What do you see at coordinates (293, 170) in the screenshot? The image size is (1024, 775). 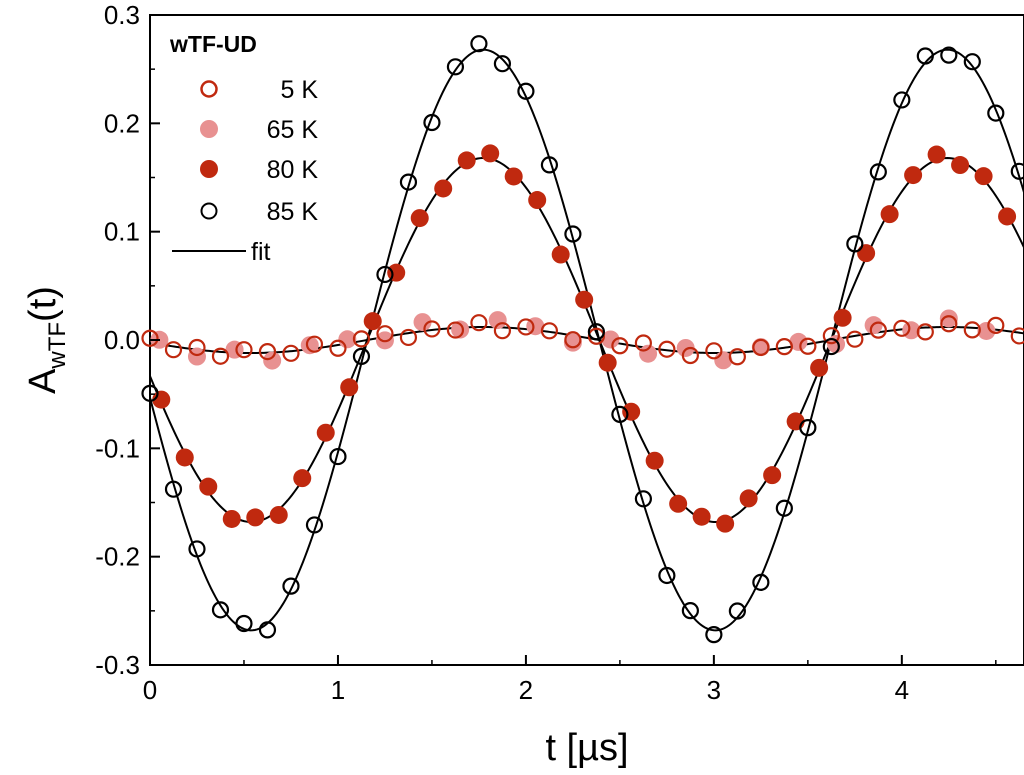 I see `legend-label-80k: 80 K` at bounding box center [293, 170].